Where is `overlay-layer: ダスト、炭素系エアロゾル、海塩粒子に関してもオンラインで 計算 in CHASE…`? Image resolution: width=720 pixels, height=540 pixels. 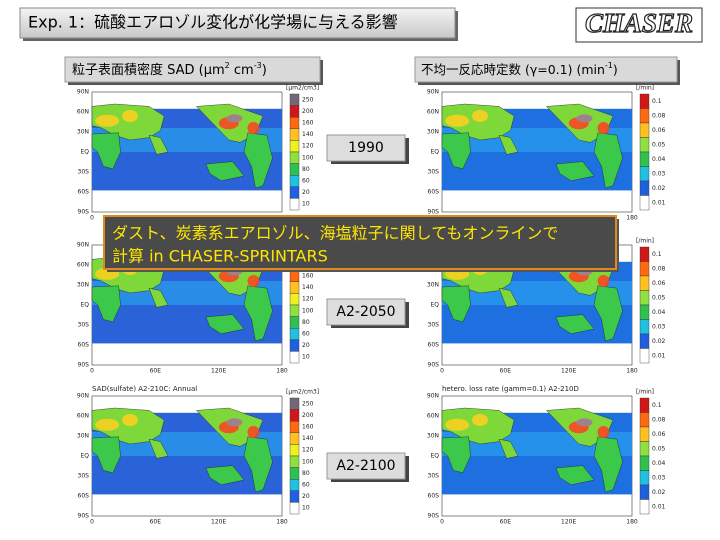 overlay-layer: ダスト、炭素系エアロゾル、海塩粒子に関してもオンラインで 計算 in CHASE… is located at coordinates (361, 243).